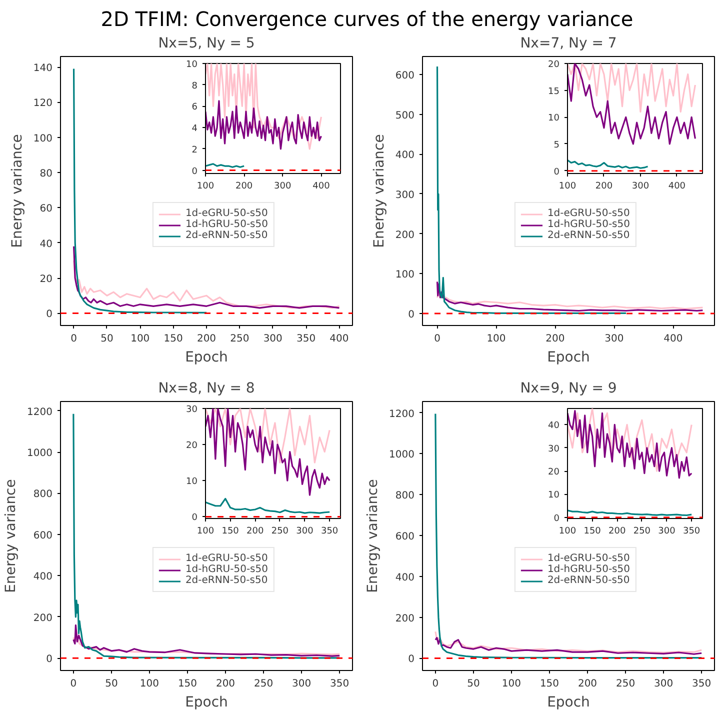  I want to click on chart-title: Nx=8, Ny = 8, so click(206, 388).